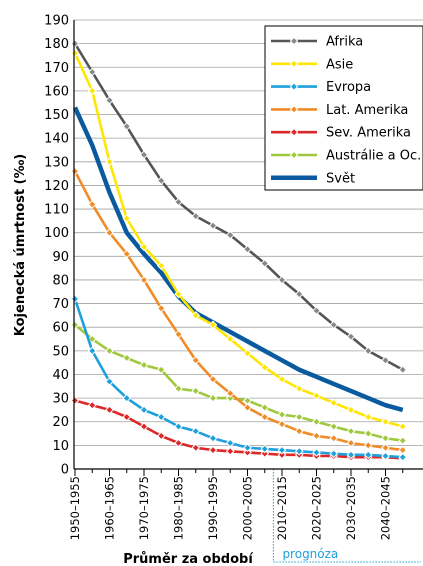 This screenshot has height=566, width=423. What do you see at coordinates (60, 399) in the screenshot?
I see `y-tick-label: 30` at bounding box center [60, 399].